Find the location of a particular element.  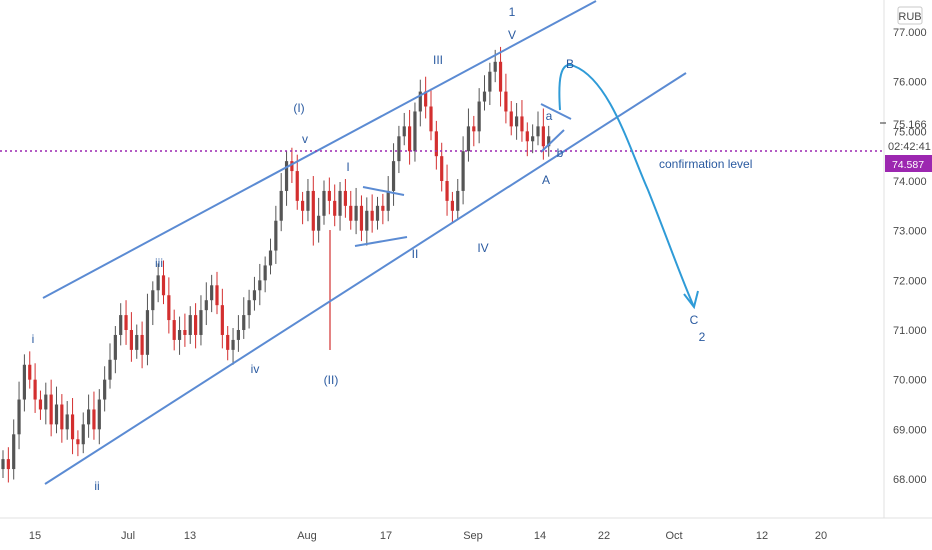

wave-label: 1 is located at coordinates (512, 12).